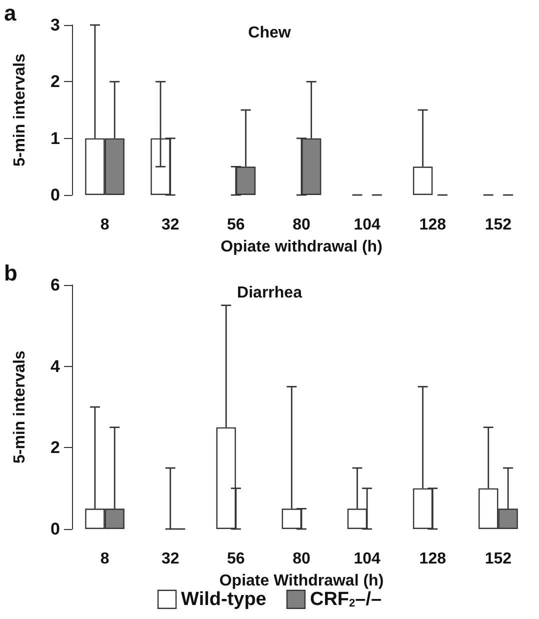  Describe the element at coordinates (55, 366) in the screenshot. I see `y-tick-label: 4` at that location.